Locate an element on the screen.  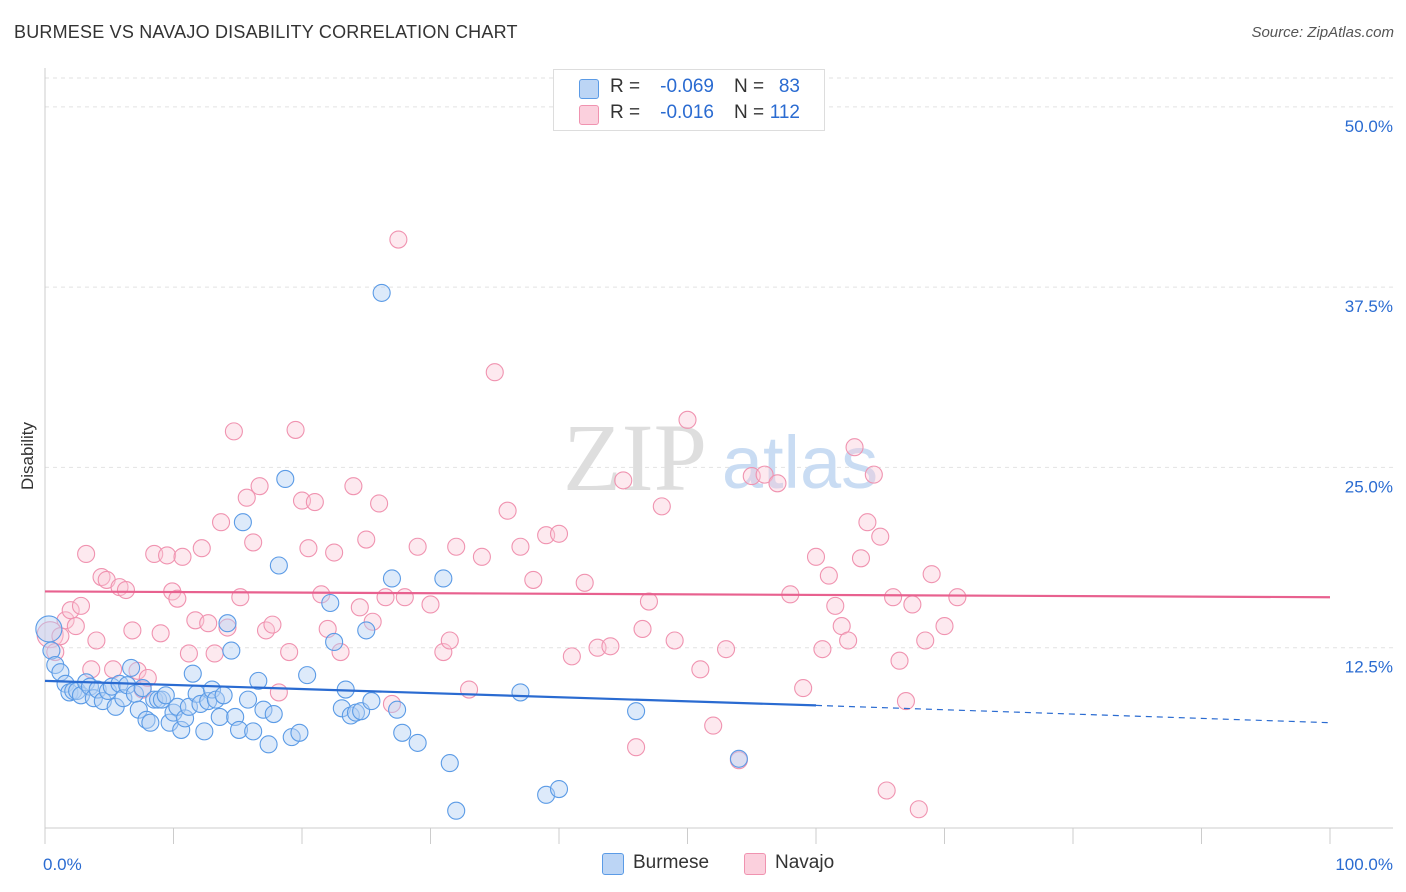
stats-legend: R = -0.069 N = 83 R = -0.016 N = 112 is located at coordinates (689, 100).